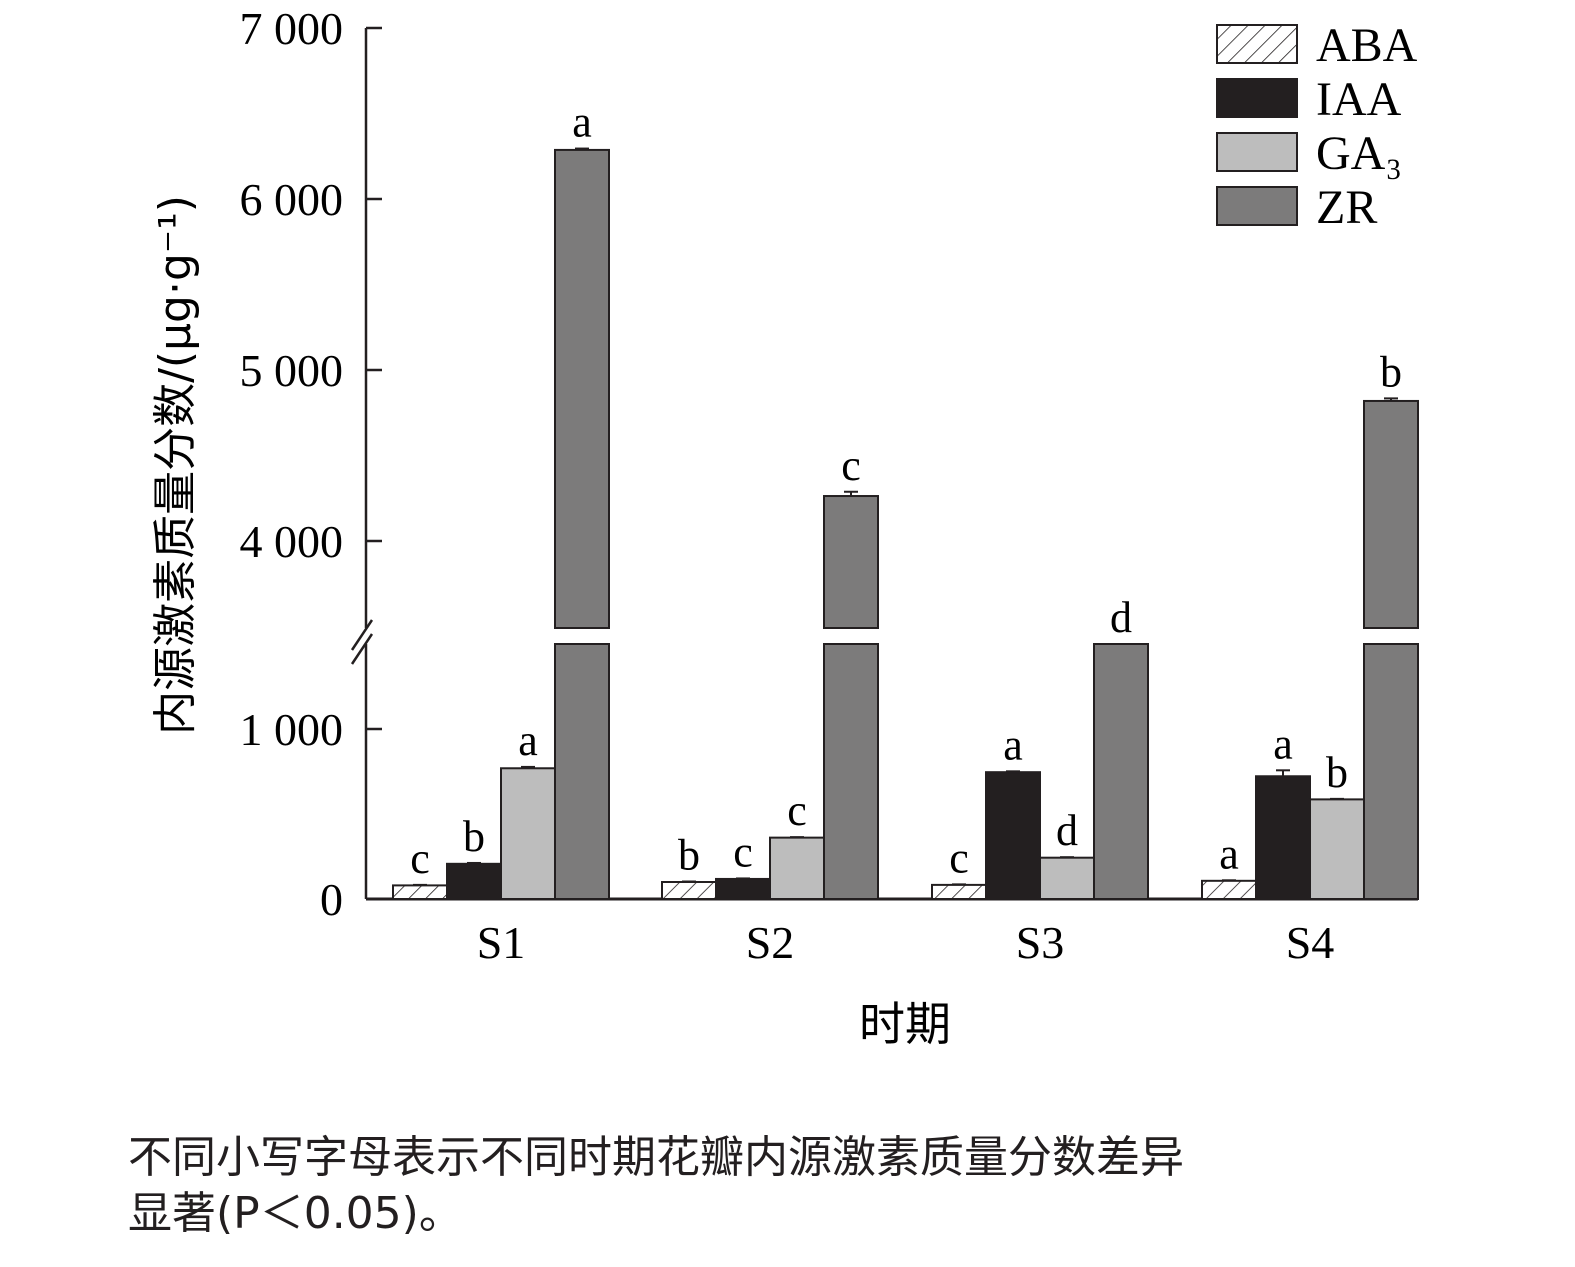 The image size is (1575, 1267). Describe the element at coordinates (851, 562) in the screenshot. I see `bar-ZR-S2-upper` at that location.